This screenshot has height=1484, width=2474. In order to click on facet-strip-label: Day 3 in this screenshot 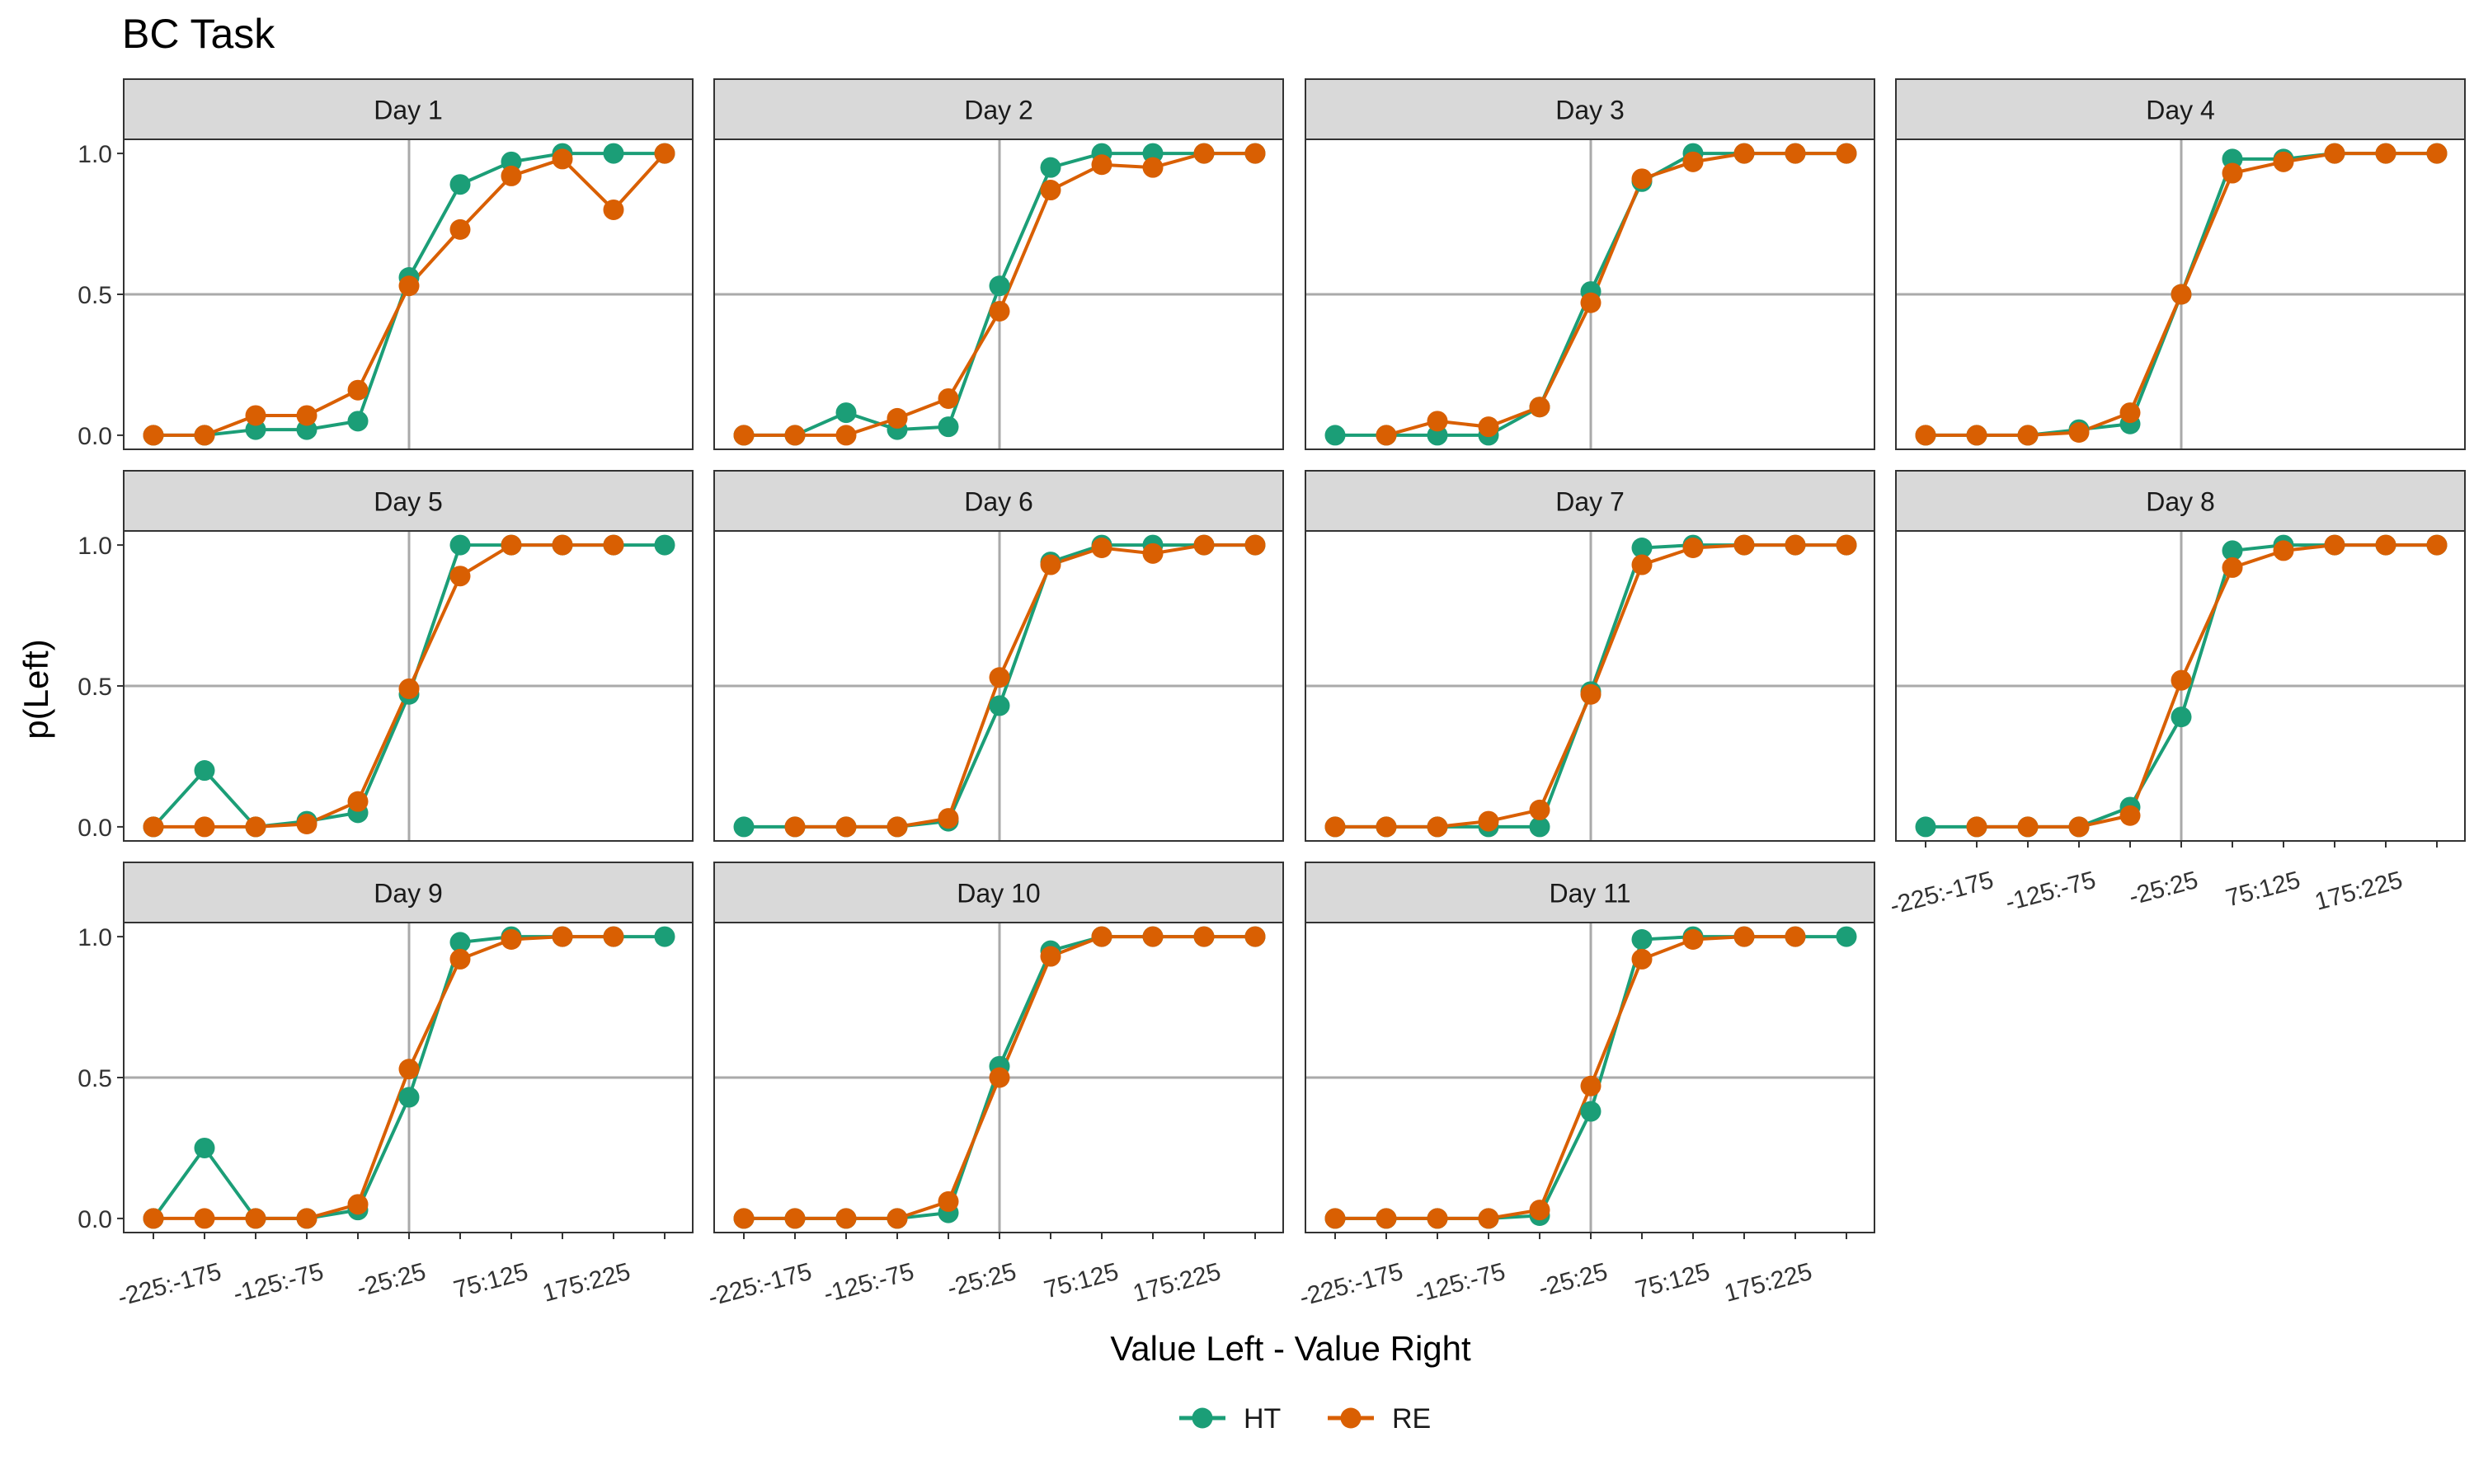, I will do `click(1590, 111)`.